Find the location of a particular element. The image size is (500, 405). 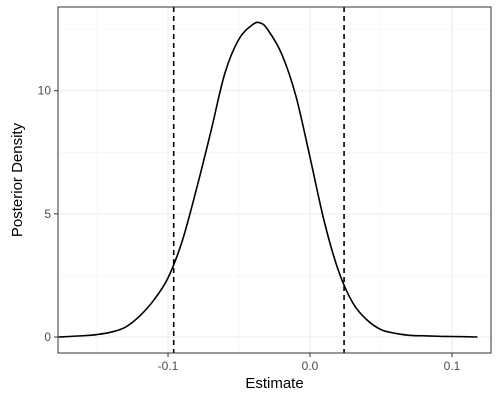

x-tick-label: 0.1 is located at coordinates (452, 366).